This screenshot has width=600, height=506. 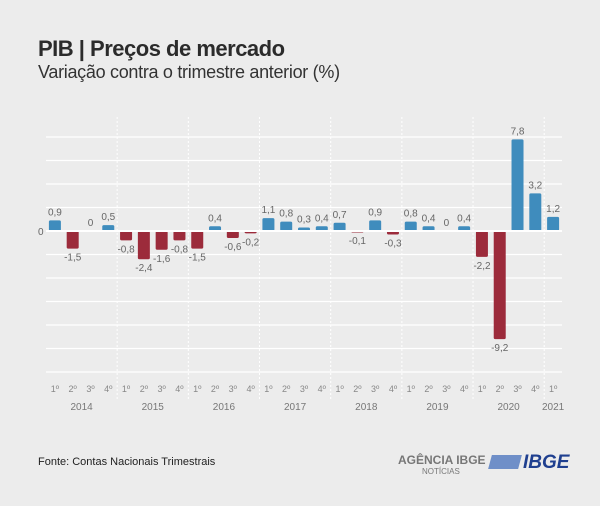 I want to click on data-label: -9,2, so click(x=500, y=348).